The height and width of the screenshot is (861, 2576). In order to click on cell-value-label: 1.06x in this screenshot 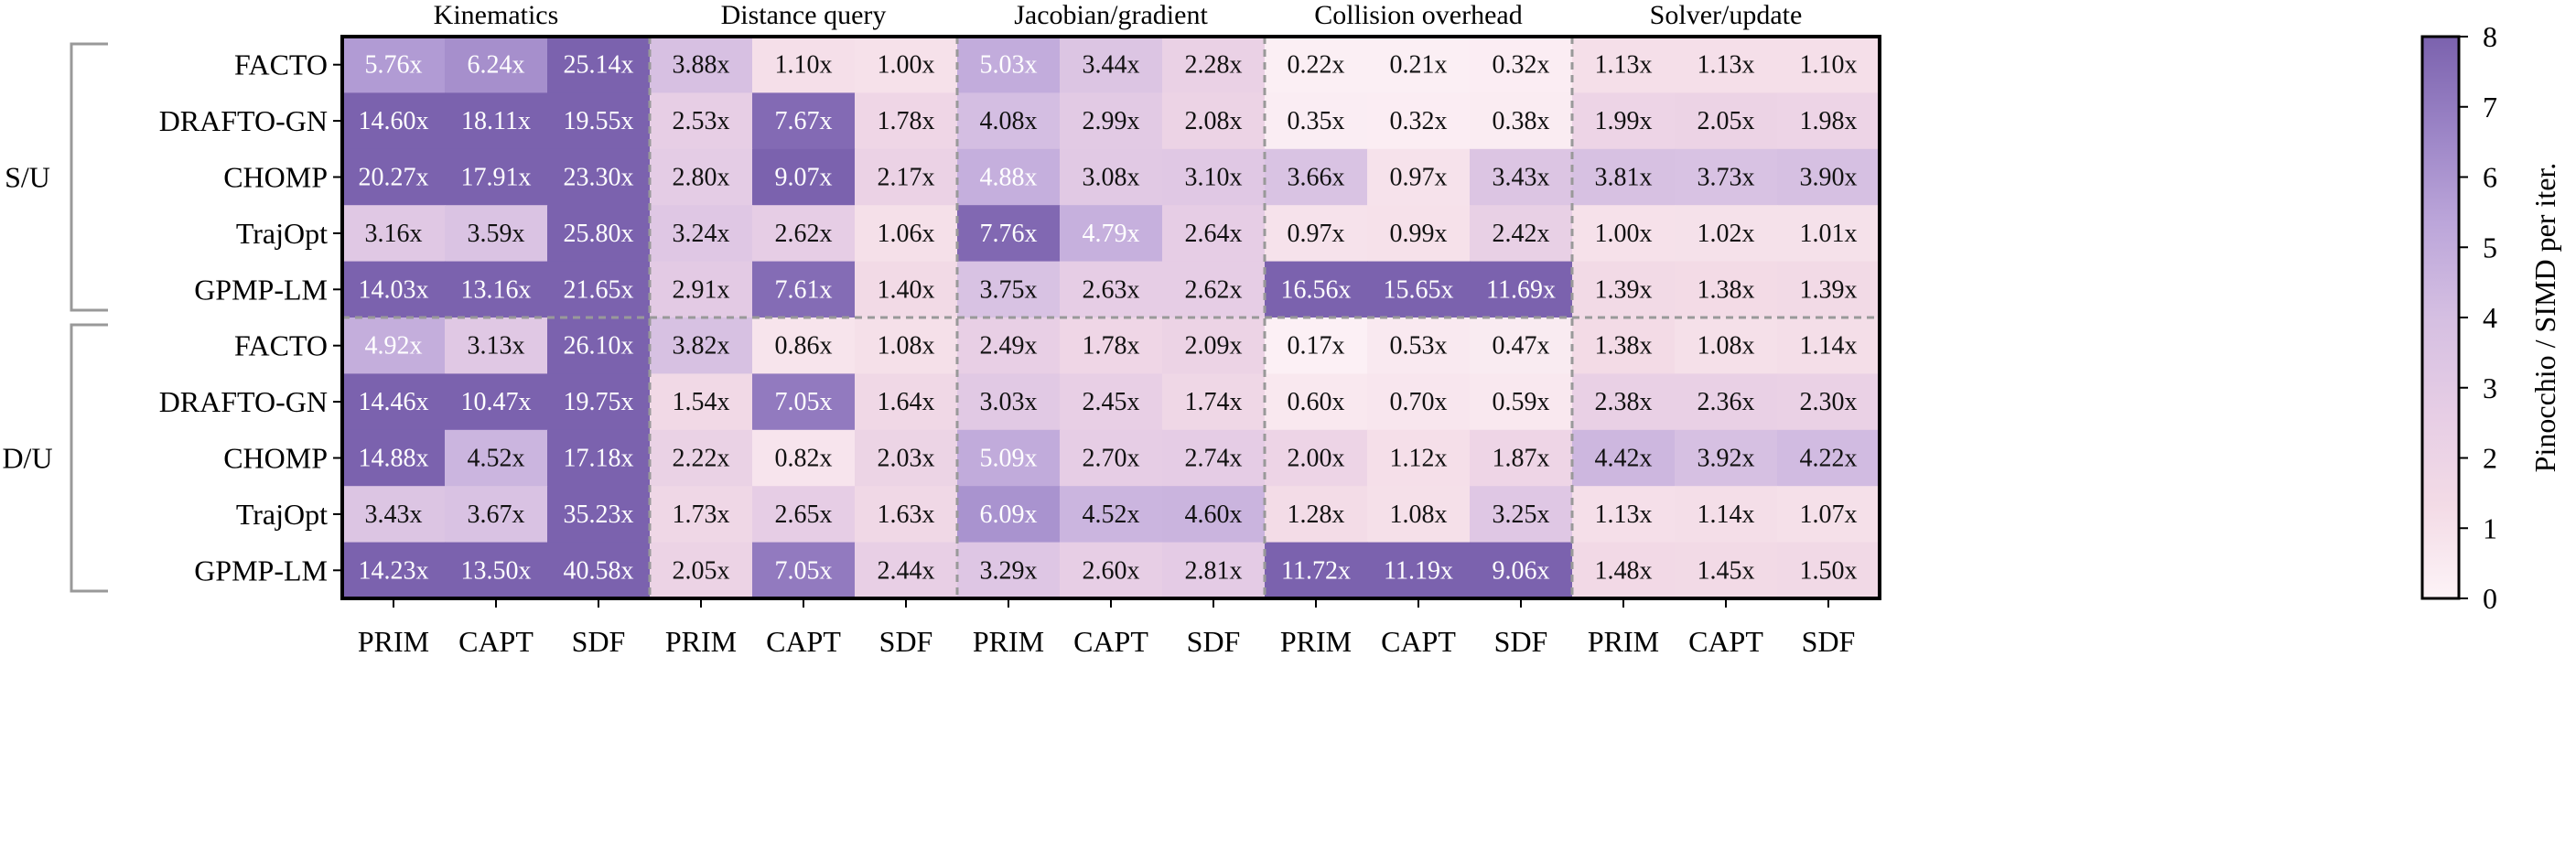, I will do `click(906, 234)`.